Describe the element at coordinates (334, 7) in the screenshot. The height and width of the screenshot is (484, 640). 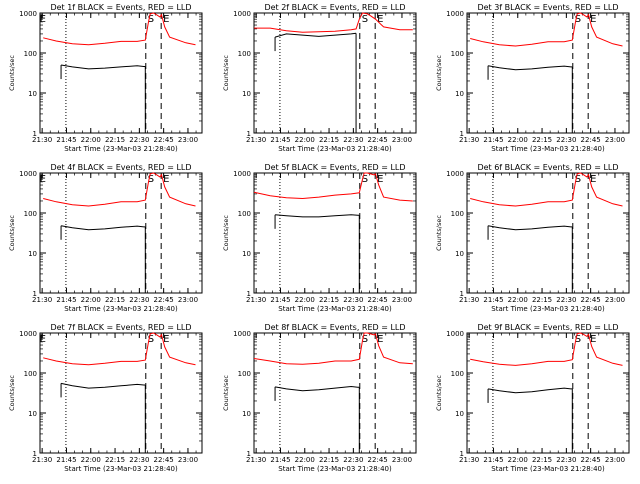
I see `panel-title: Det 2f BLACK = Events, RED = LLD` at that location.